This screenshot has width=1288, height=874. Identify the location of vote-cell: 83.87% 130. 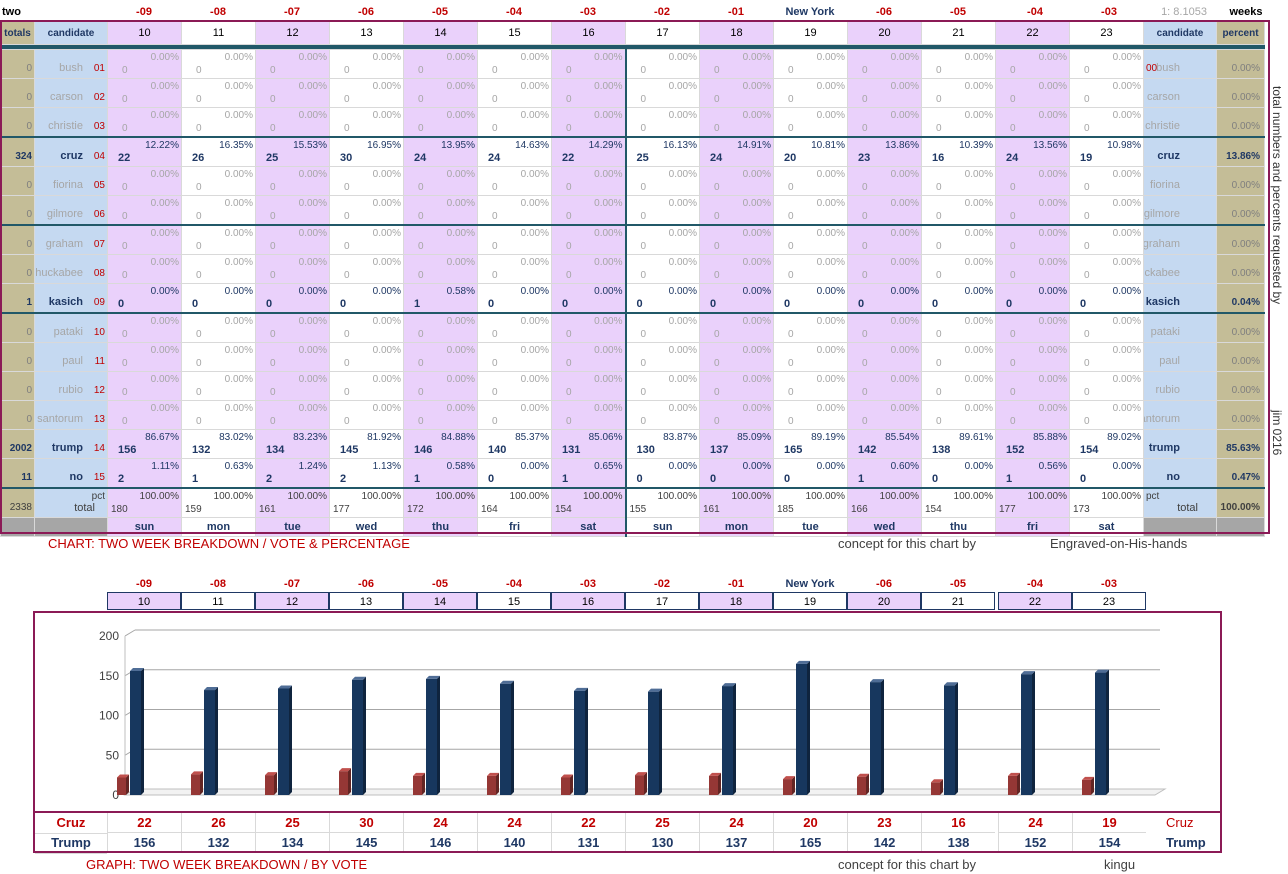
(662, 444).